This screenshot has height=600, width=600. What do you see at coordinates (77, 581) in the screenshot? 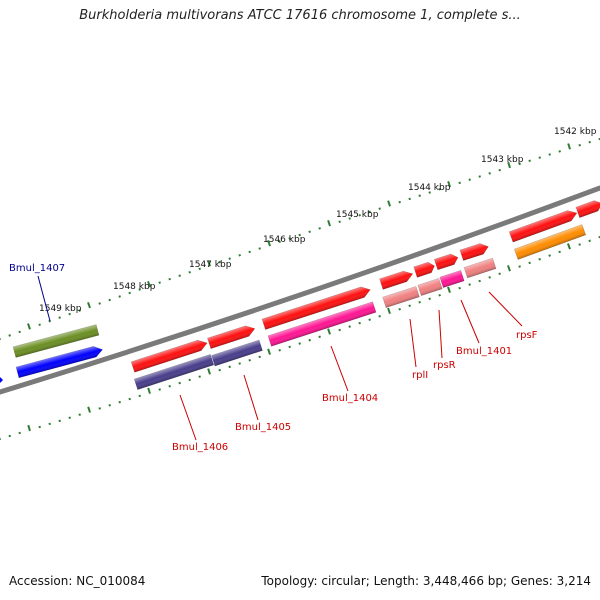
I see `accession-label: Accession: NC_010084` at bounding box center [77, 581].